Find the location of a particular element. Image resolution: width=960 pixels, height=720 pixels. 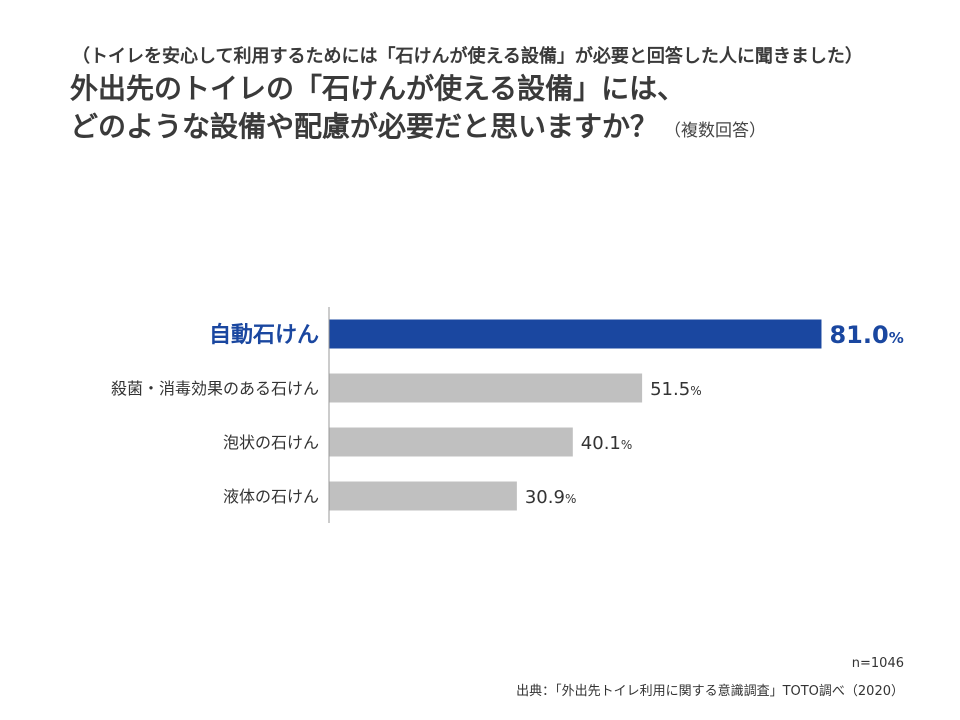

category-label-1: 殺菌・消毒効果のある石けん is located at coordinates (215, 388).